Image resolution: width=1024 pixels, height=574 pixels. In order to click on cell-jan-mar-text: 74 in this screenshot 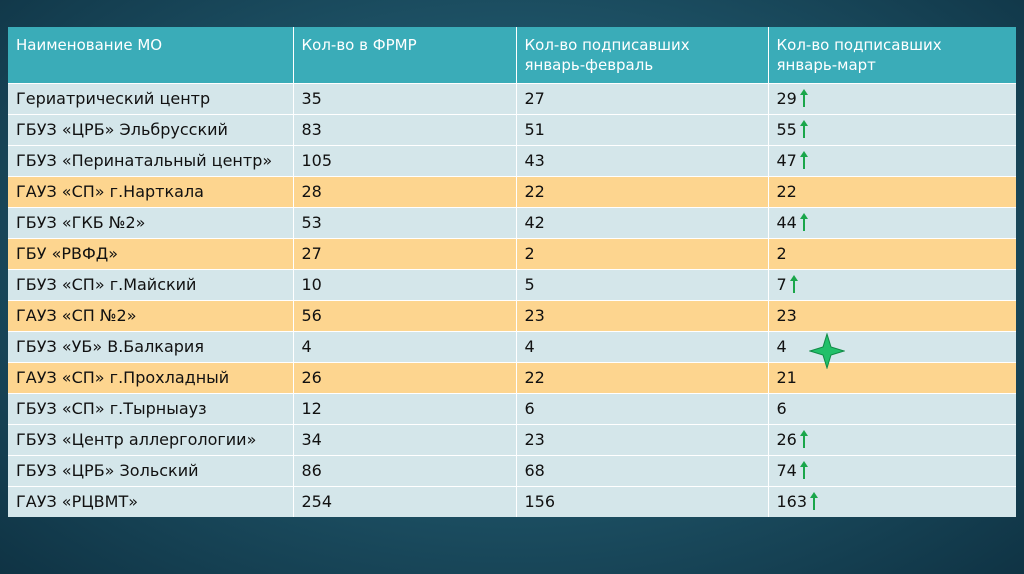, I will do `click(786, 470)`.